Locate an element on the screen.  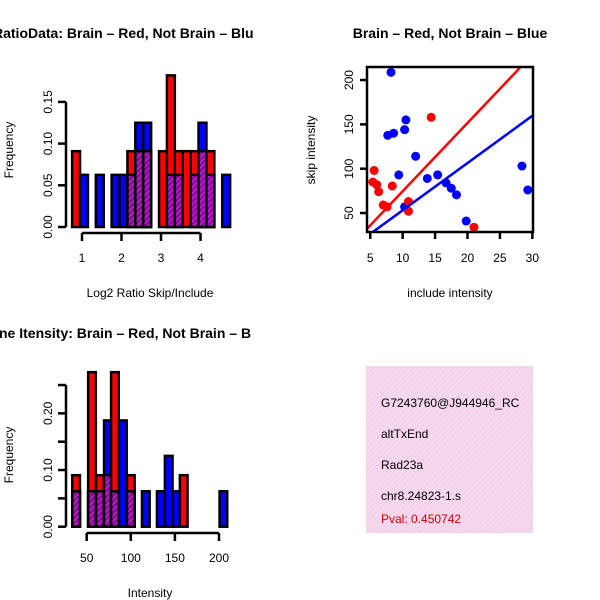
event-type: altTxEnd is located at coordinates (404, 434).